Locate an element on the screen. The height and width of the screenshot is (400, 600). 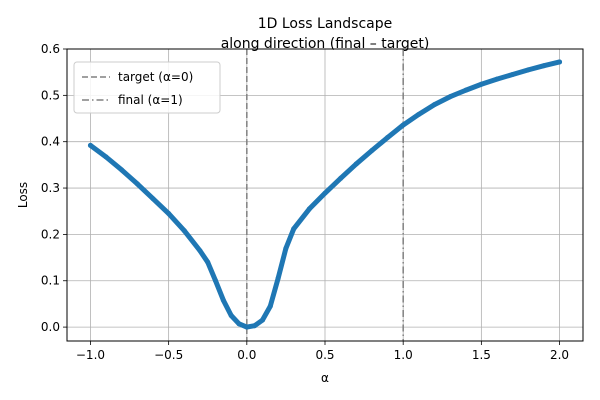
chart-title: 1D Loss Landscape is located at coordinates (325, 24).